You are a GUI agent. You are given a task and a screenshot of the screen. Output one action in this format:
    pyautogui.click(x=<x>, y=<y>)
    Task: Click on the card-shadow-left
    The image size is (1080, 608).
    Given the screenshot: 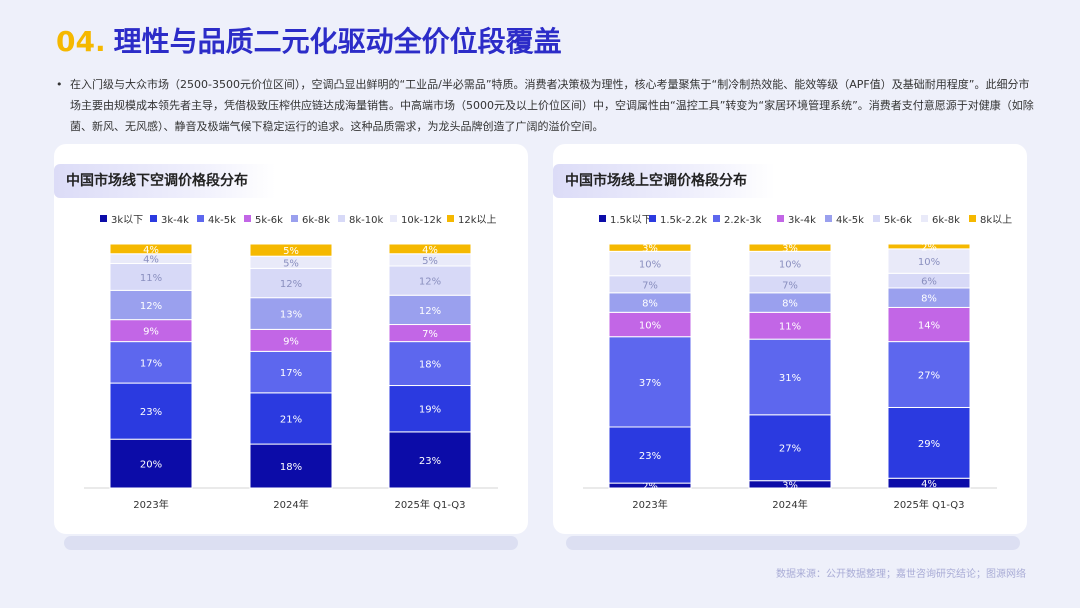 What is the action you would take?
    pyautogui.click(x=291, y=543)
    